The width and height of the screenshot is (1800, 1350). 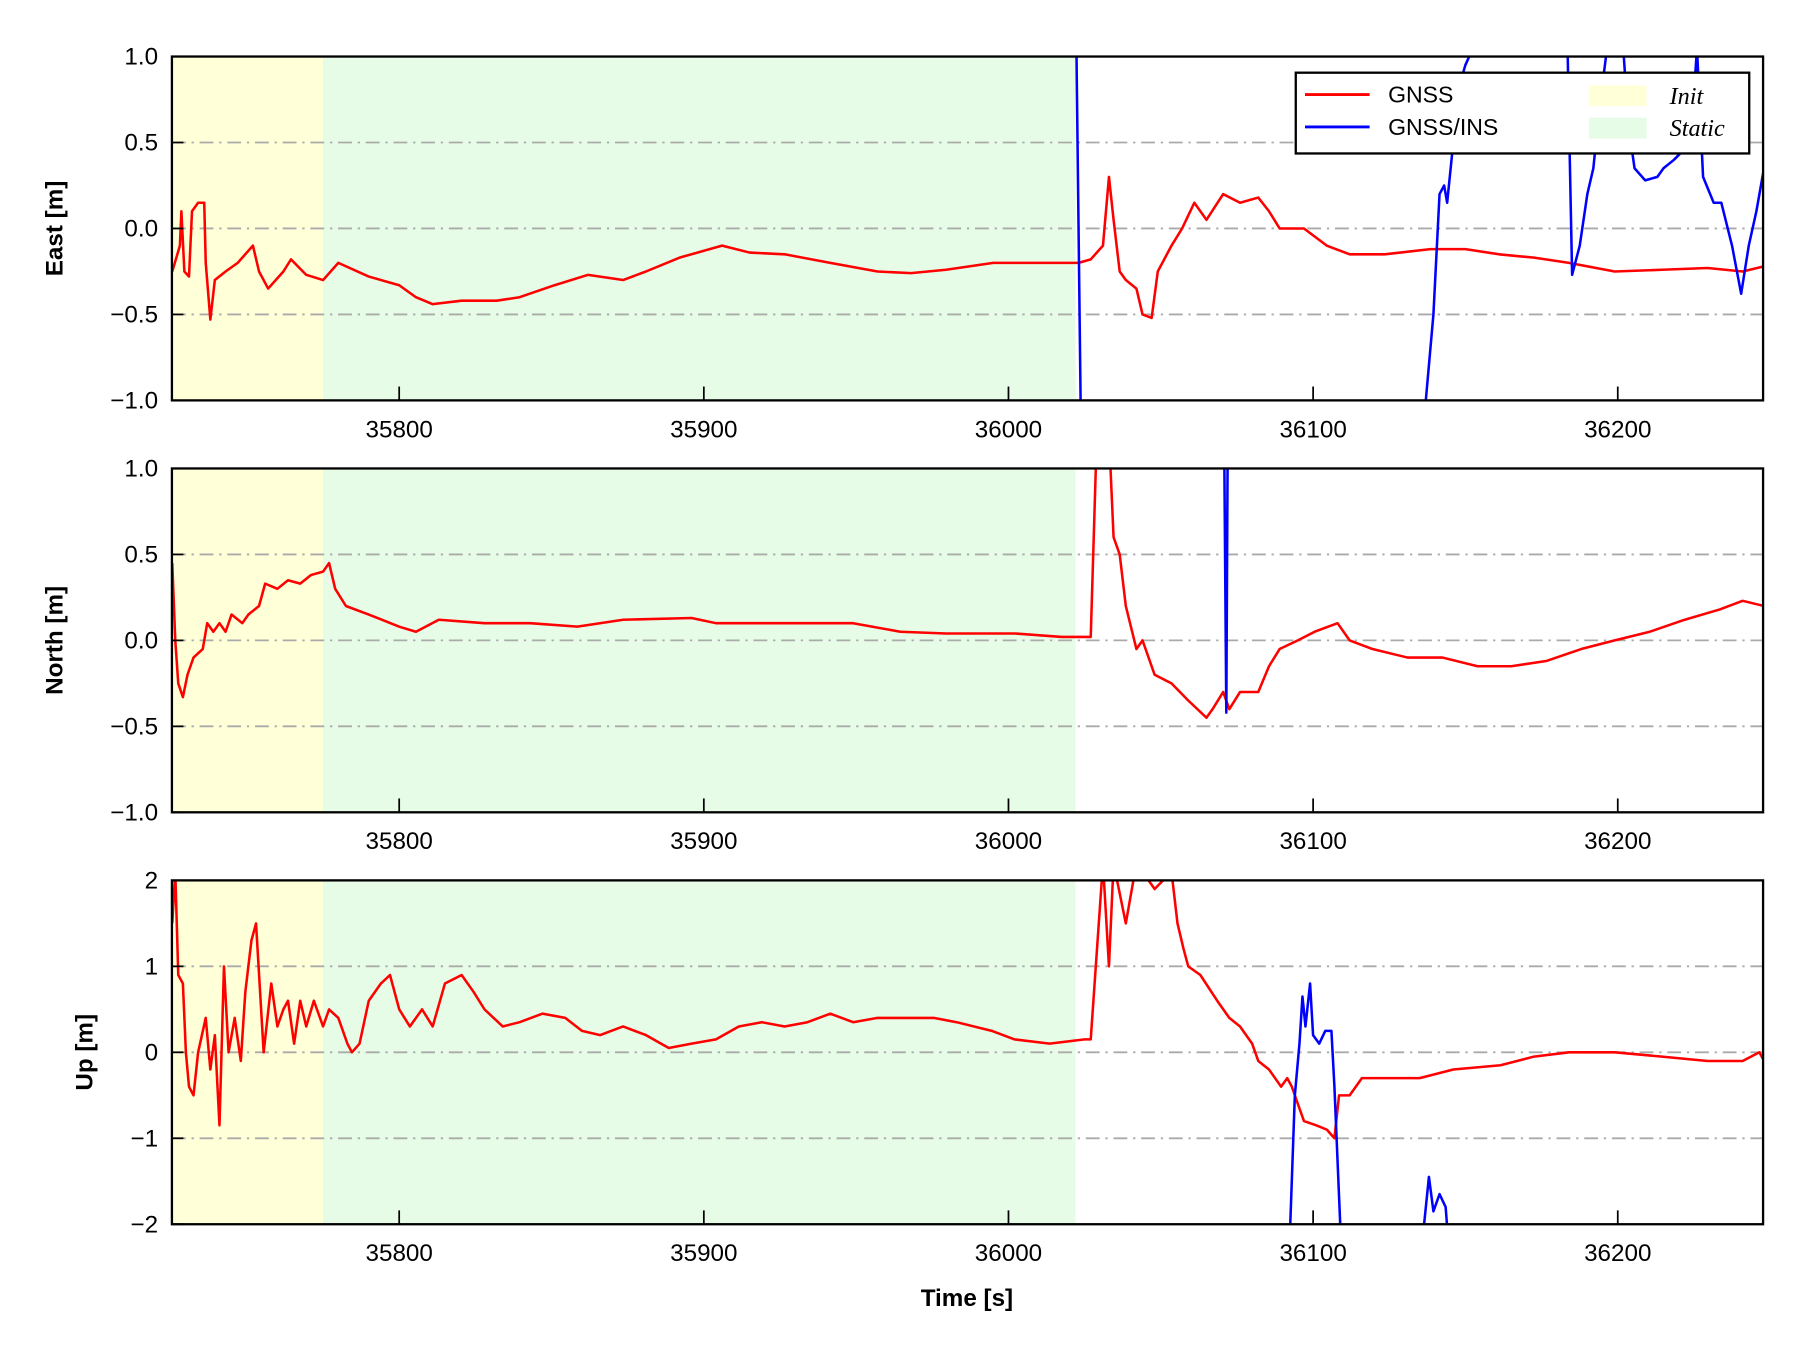 I want to click on legend-static-swatch, so click(x=1617, y=128).